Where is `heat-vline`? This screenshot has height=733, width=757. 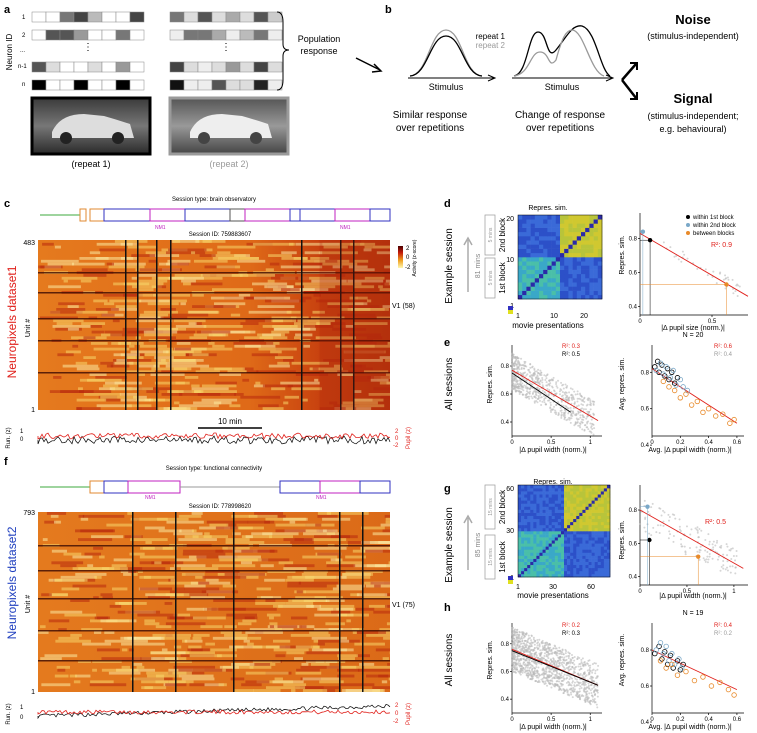 heat-vline is located at coordinates (157, 325).